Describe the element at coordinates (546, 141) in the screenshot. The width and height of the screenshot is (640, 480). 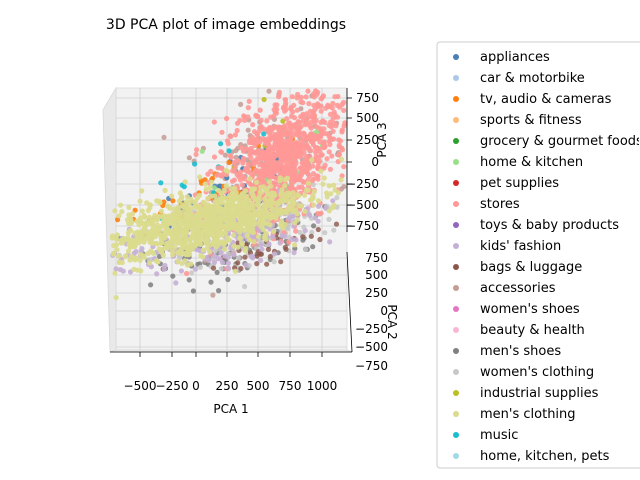
I see `legend-item: grocery & gourmet foods` at that location.